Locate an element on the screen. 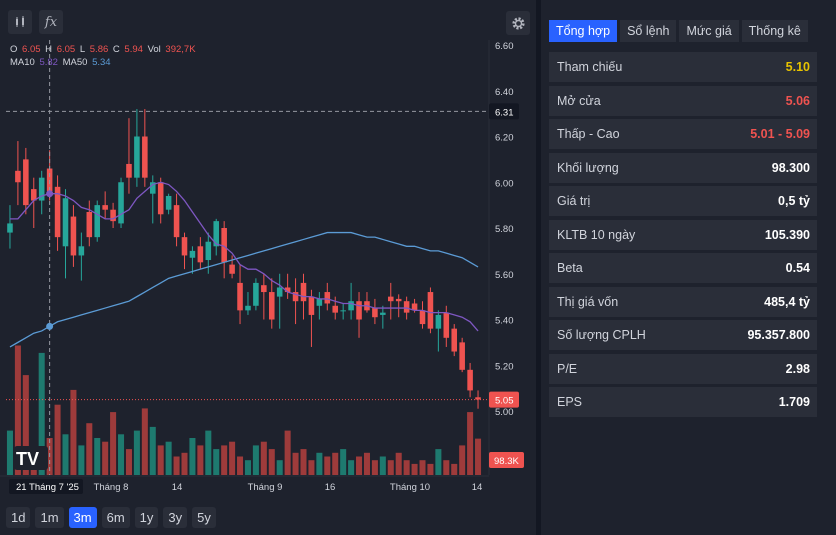 This screenshot has height=535, width=836. summary-row-label: Tham chiếu is located at coordinates (590, 67).